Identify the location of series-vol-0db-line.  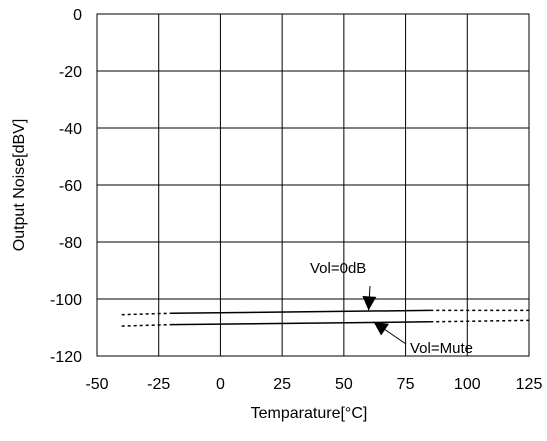
(301, 311).